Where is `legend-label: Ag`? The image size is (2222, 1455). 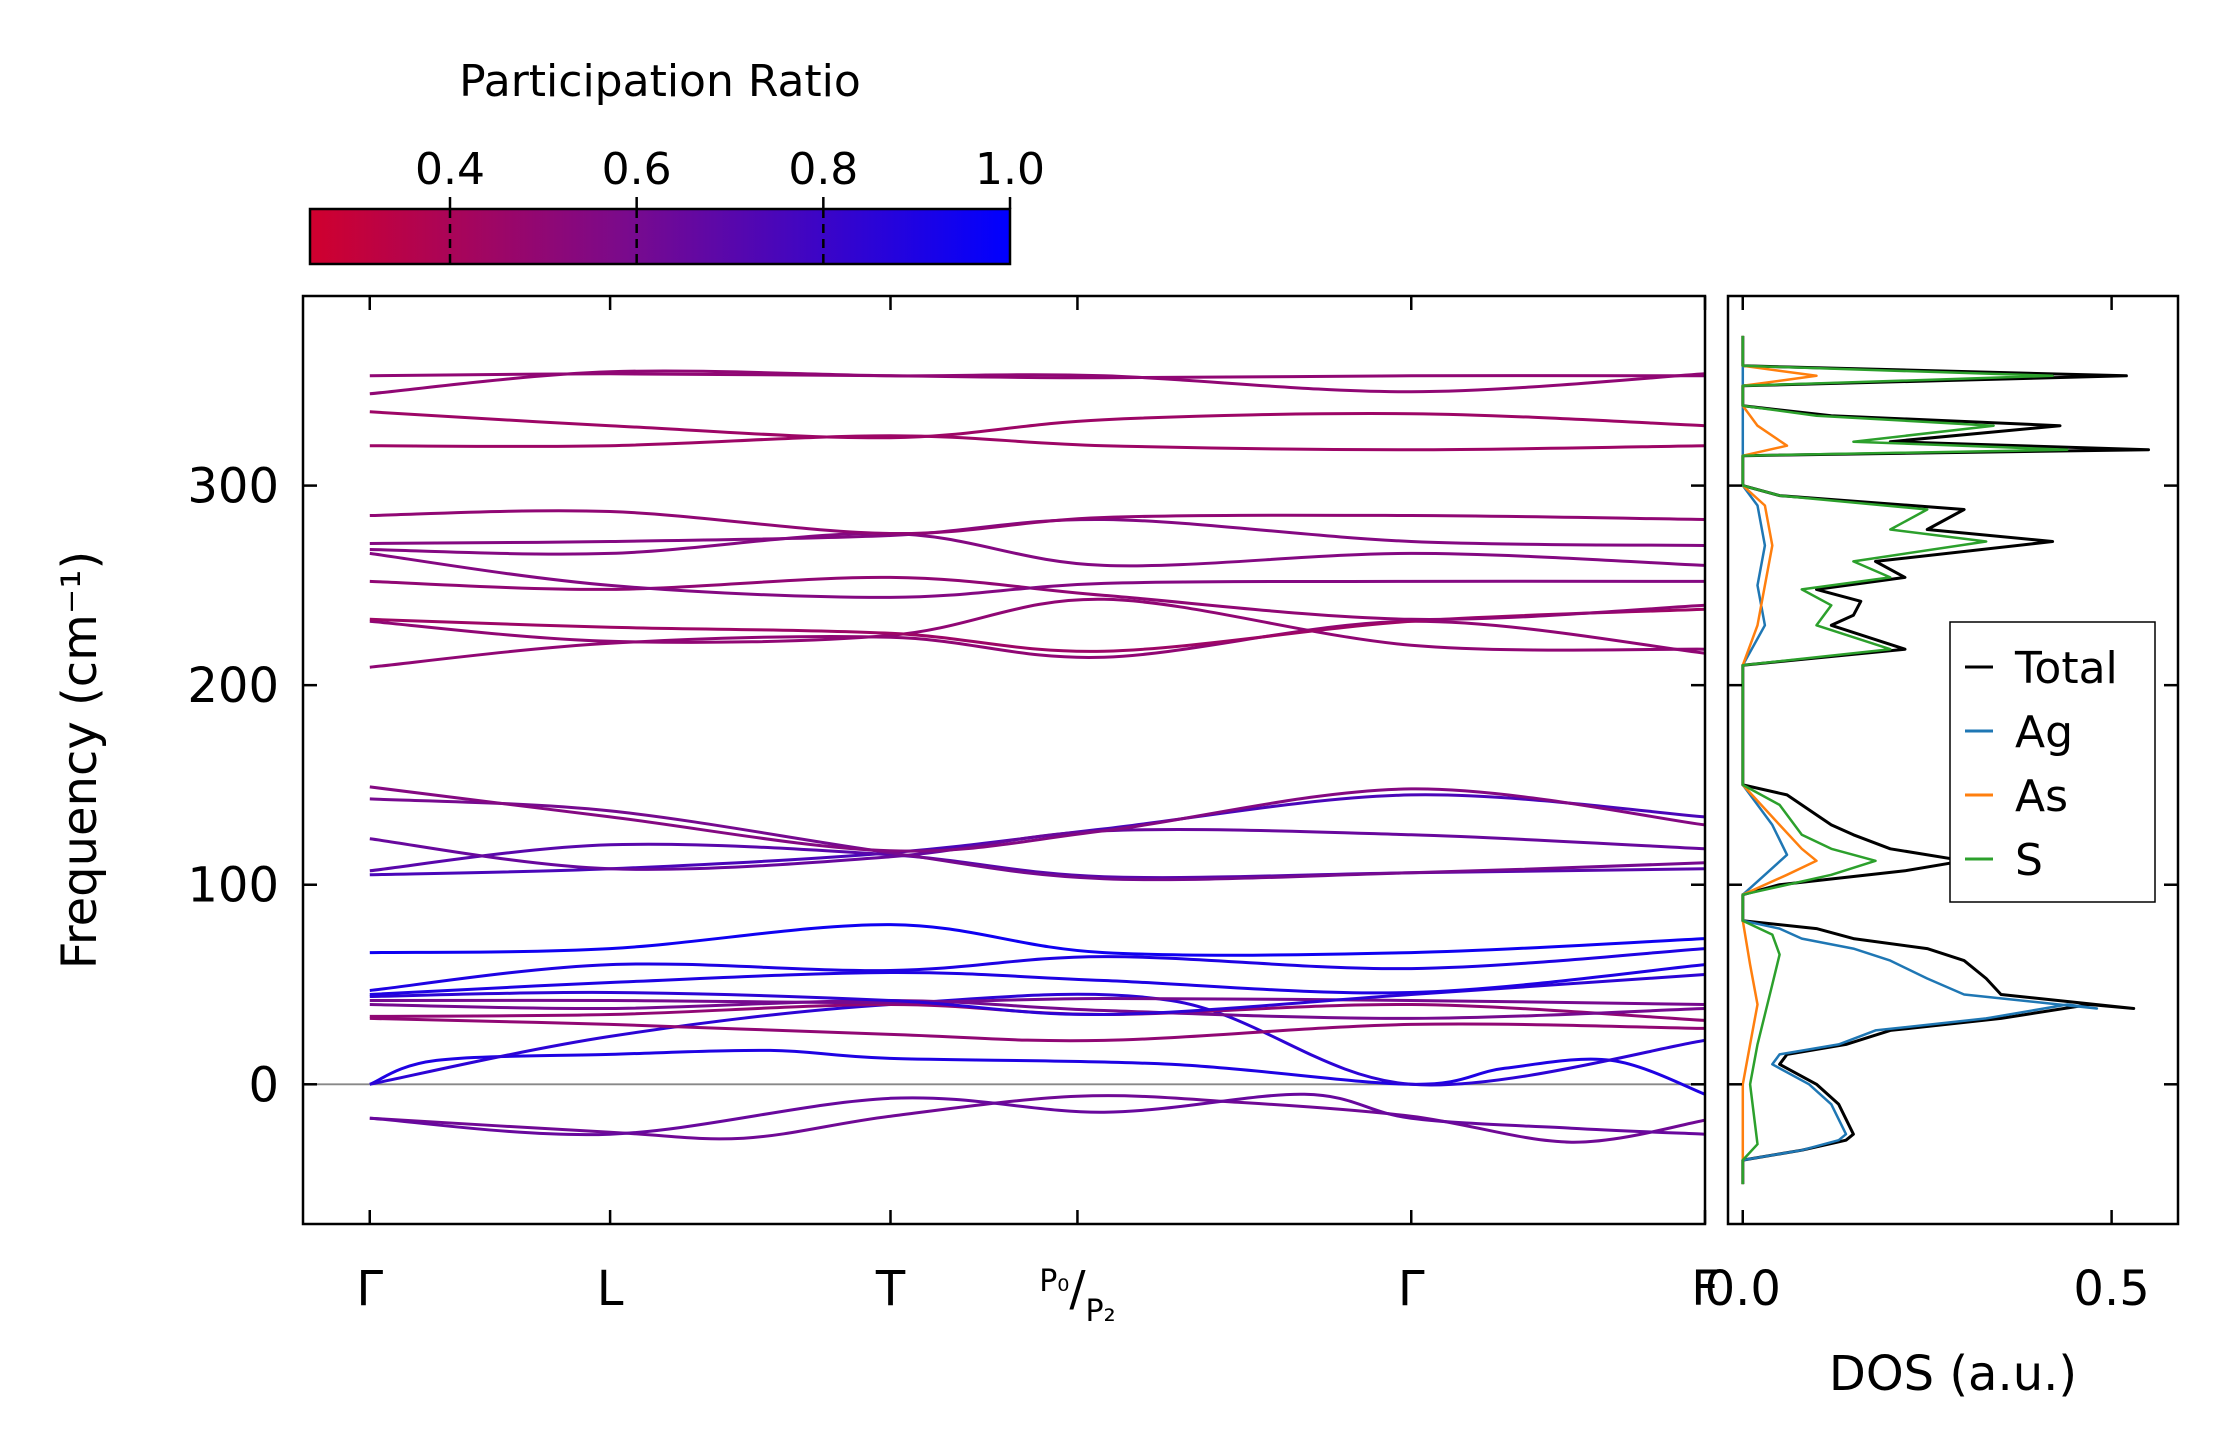
legend-label: Ag is located at coordinates (2044, 732).